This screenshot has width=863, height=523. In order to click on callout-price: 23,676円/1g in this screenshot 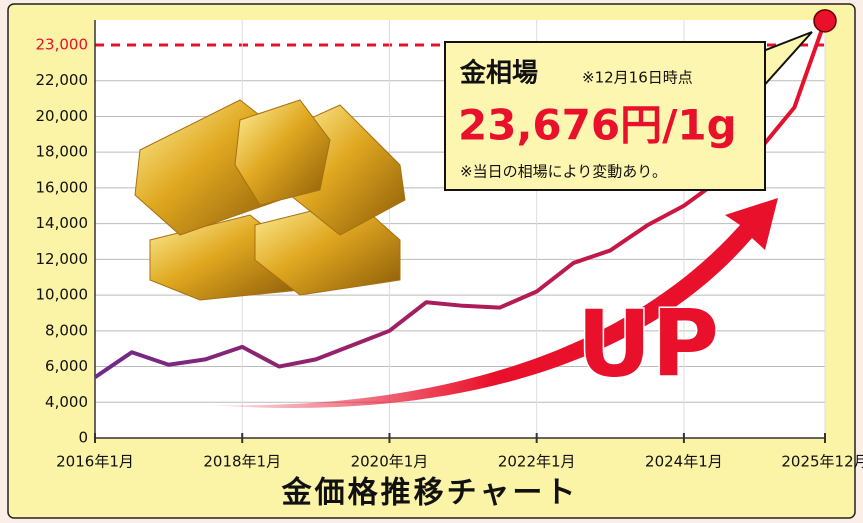, I will do `click(597, 125)`.